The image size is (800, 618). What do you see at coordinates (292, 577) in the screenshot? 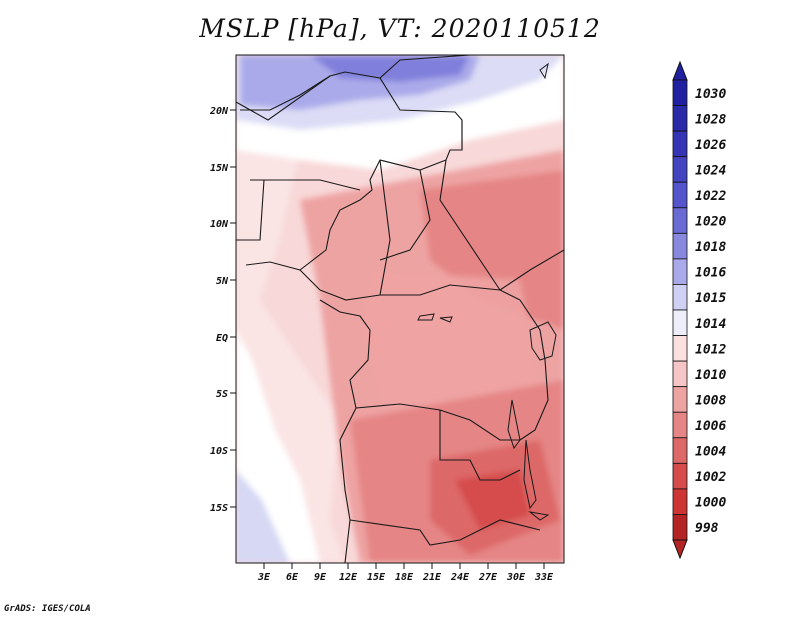
I see `lon-label: 6E` at bounding box center [292, 577].